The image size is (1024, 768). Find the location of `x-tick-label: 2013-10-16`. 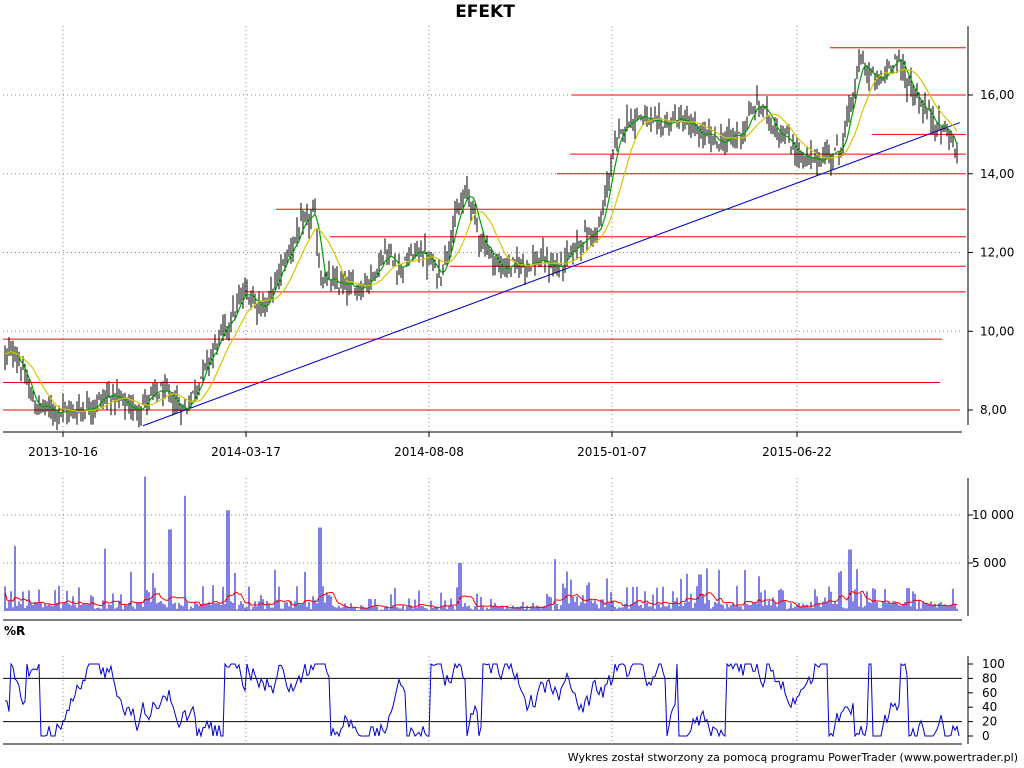

x-tick-label: 2013-10-16 is located at coordinates (63, 452).